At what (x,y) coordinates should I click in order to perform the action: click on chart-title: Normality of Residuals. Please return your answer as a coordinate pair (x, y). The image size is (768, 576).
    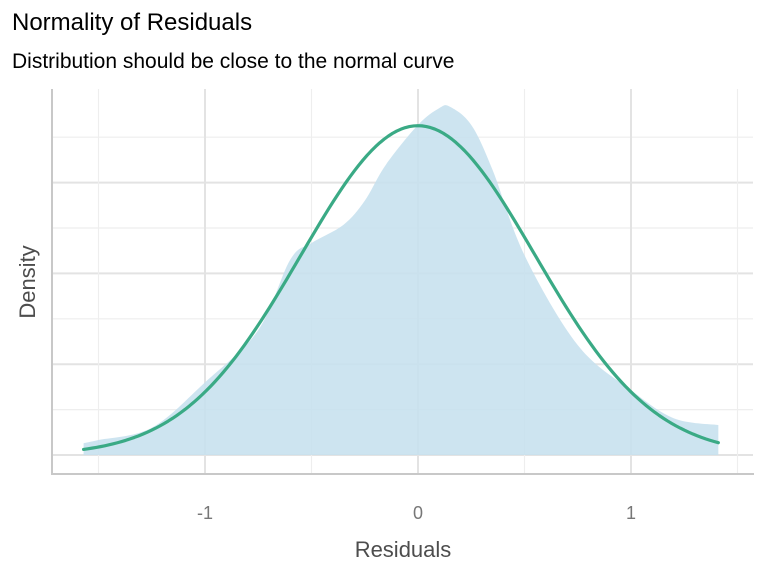
    Looking at the image, I should click on (132, 22).